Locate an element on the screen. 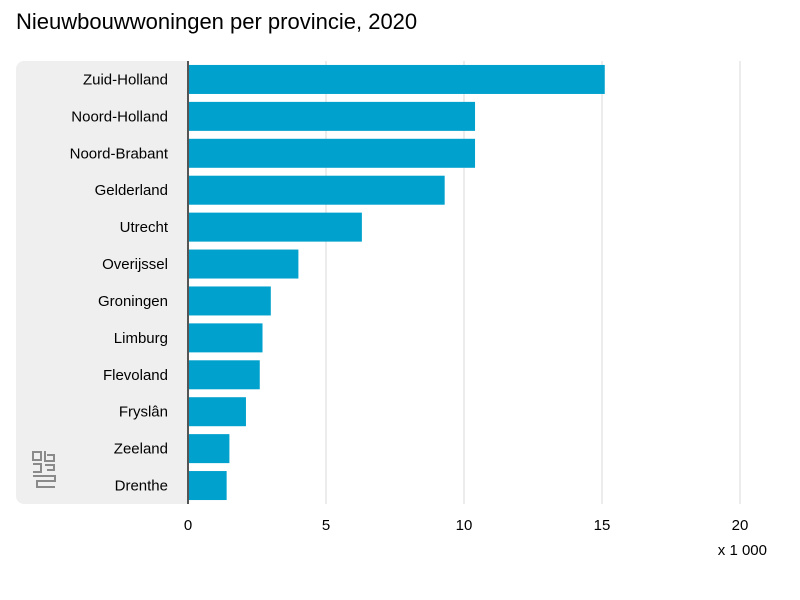 This screenshot has width=800, height=600. category-label: Noord-Brabant is located at coordinates (119, 153).